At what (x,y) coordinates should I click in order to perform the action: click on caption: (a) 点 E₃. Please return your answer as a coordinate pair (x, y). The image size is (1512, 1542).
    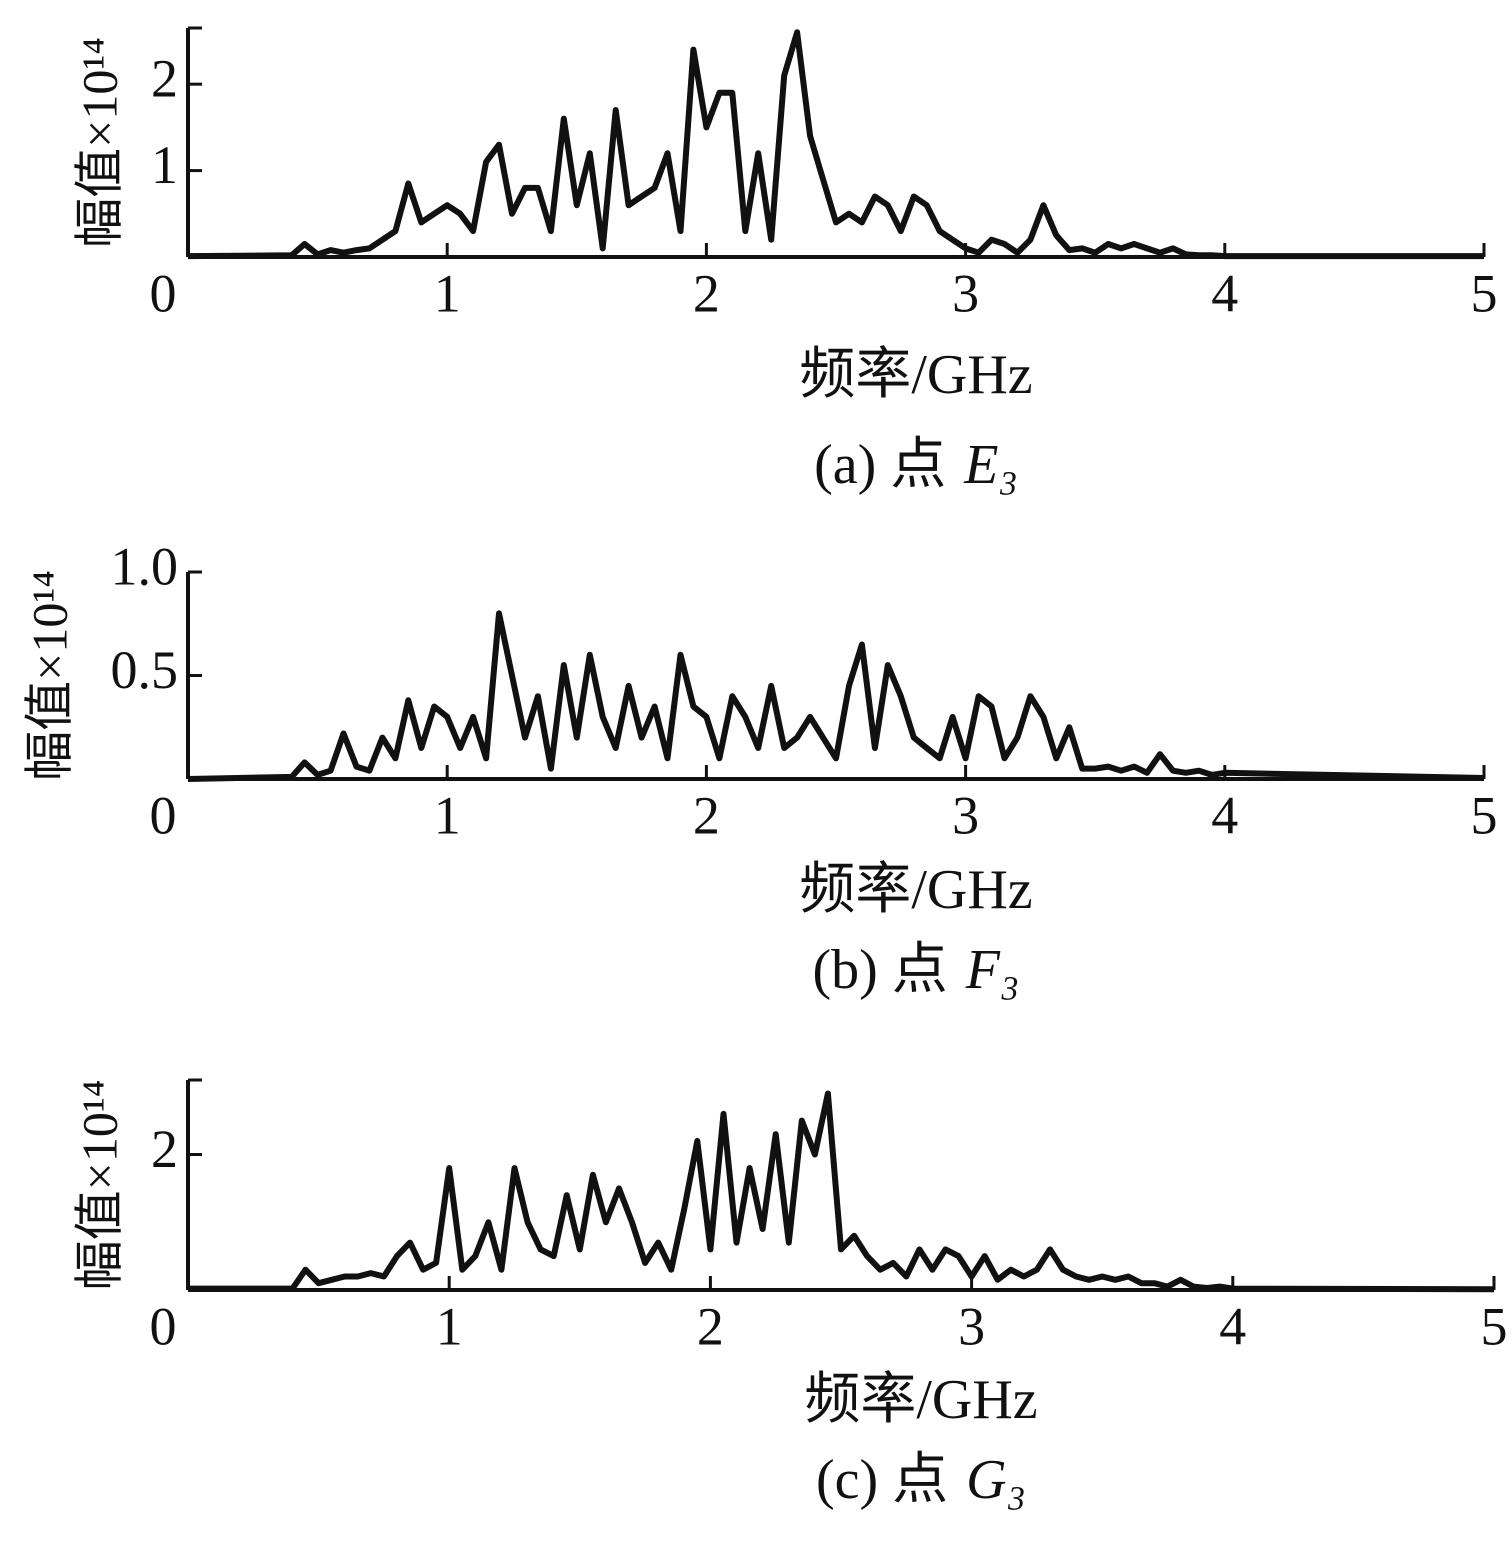
    Looking at the image, I should click on (916, 465).